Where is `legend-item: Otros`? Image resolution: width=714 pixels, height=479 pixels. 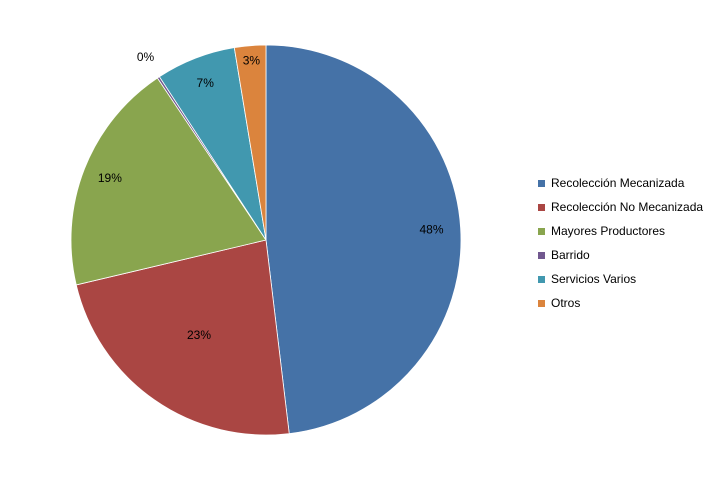 legend-item: Otros is located at coordinates (620, 303).